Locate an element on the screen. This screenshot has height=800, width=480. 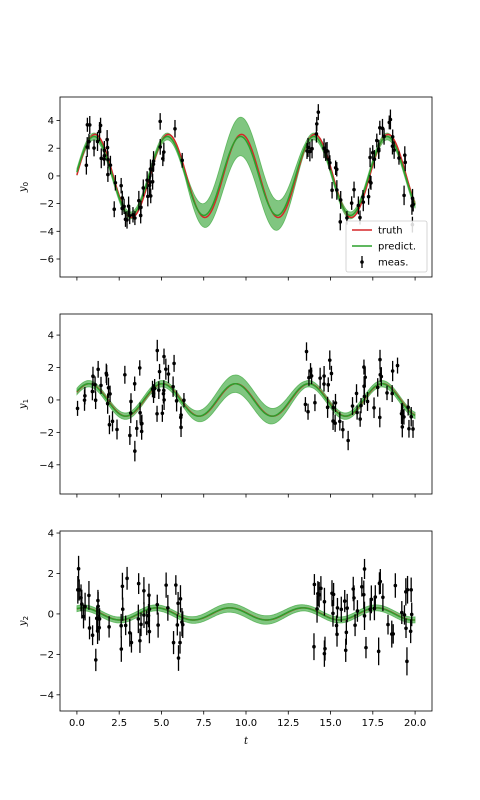
xtick-label: 0.0 is located at coordinates (77, 723).